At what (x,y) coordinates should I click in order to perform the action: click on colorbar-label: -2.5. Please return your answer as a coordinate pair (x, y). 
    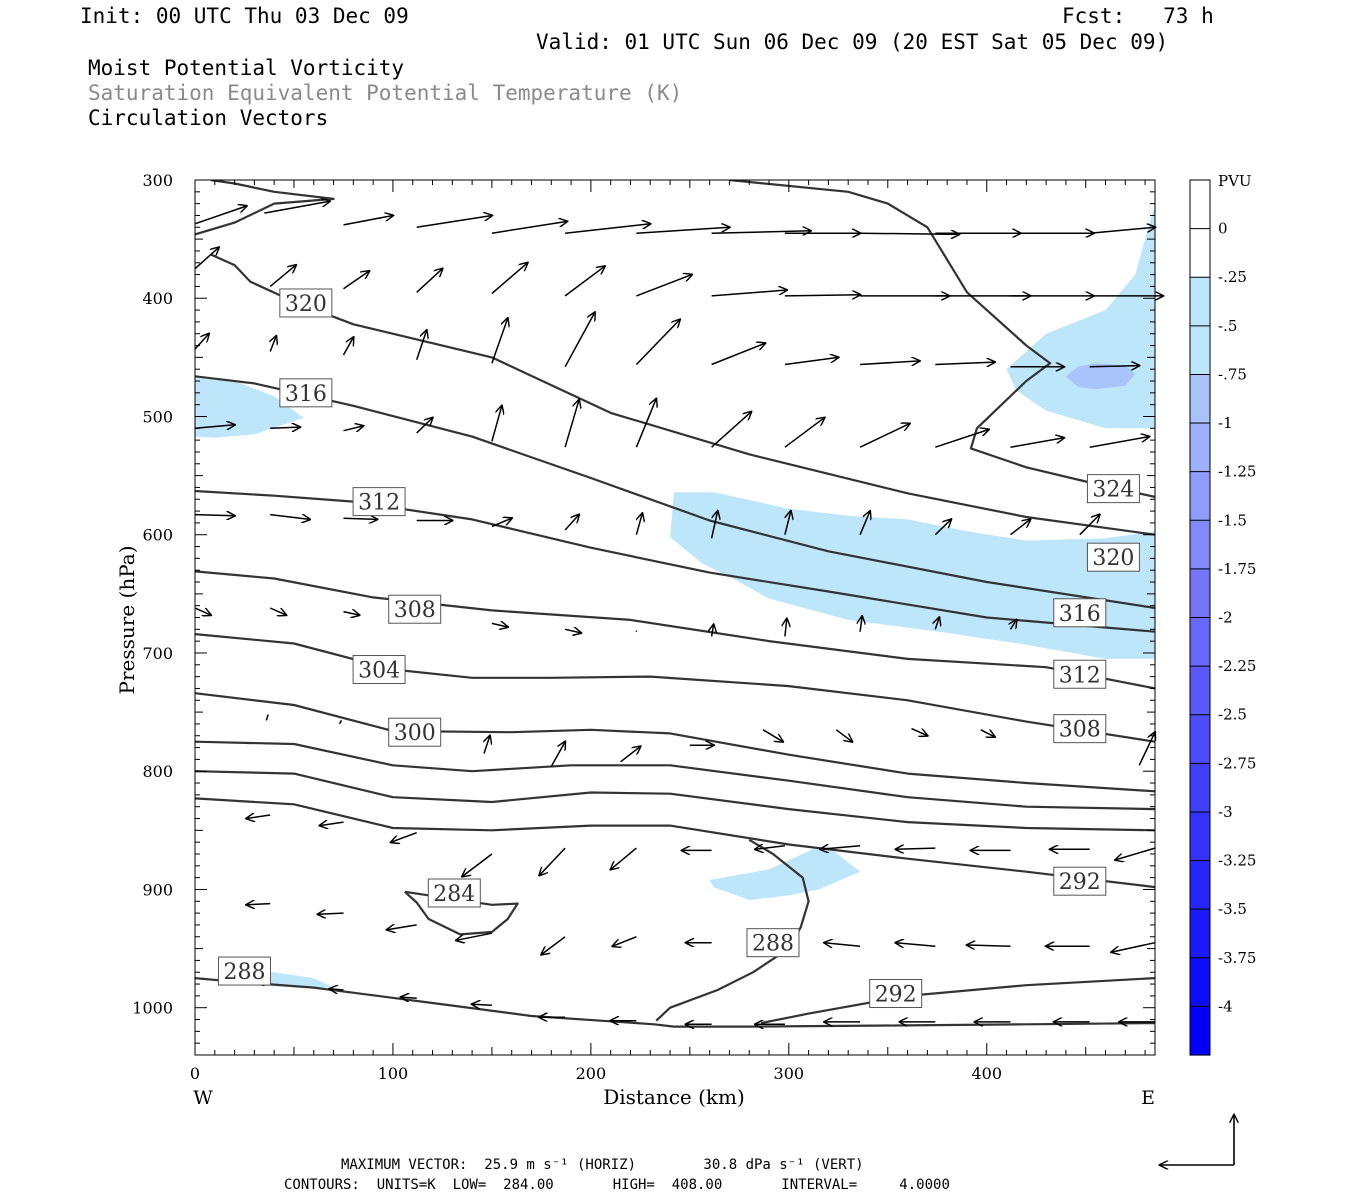
    Looking at the image, I should click on (1232, 715).